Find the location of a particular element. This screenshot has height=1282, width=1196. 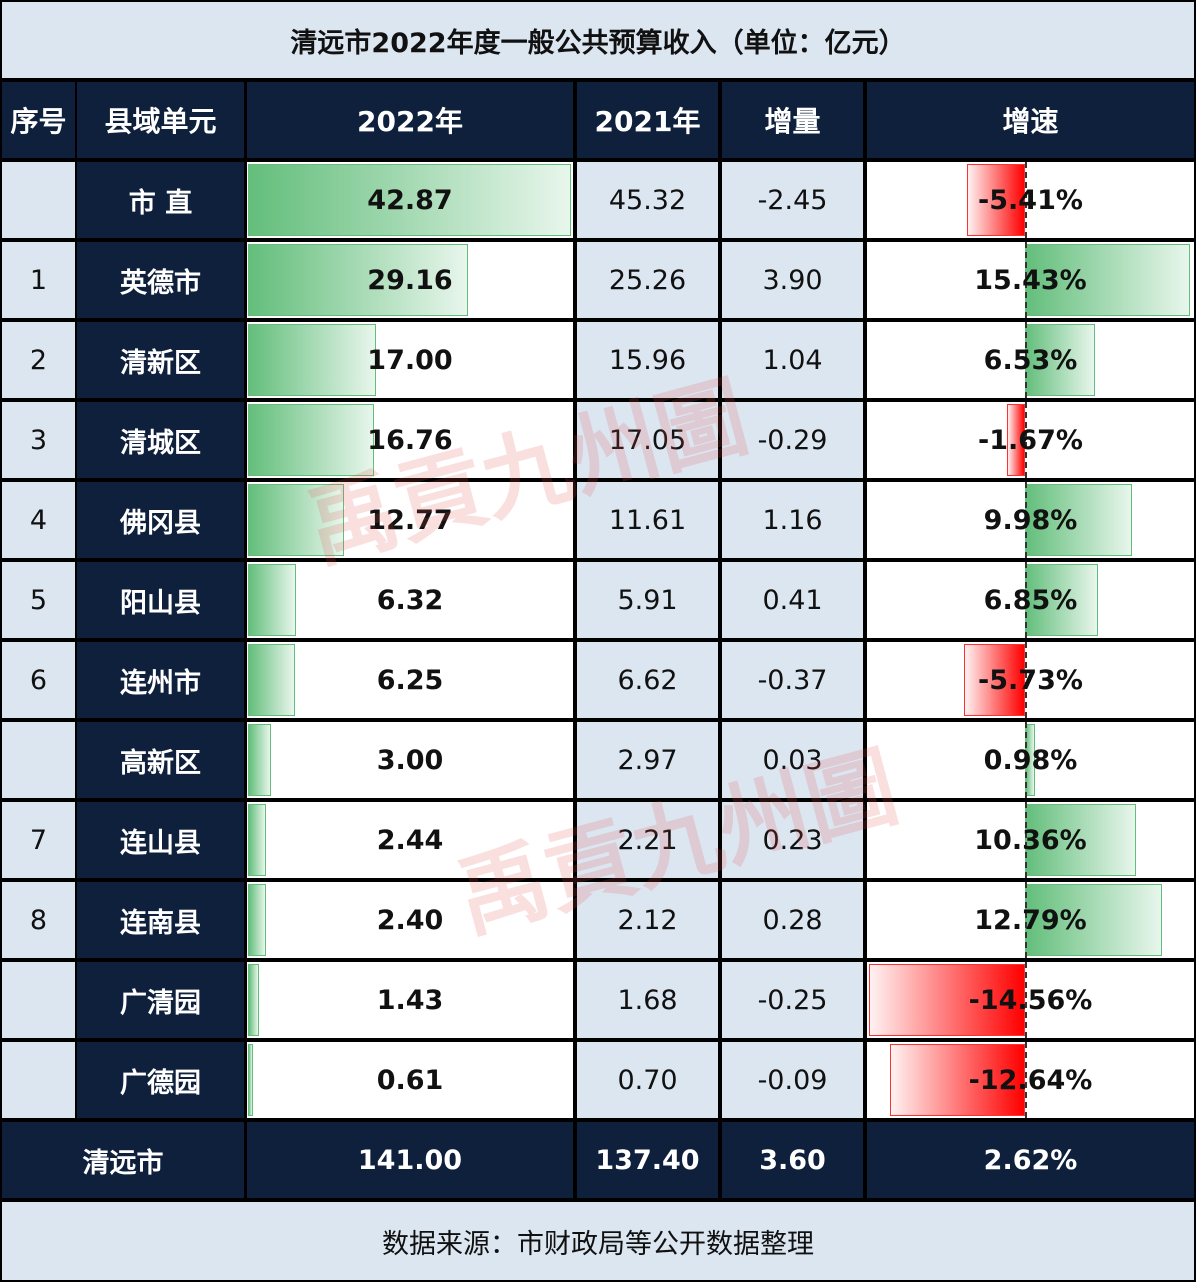

value-2021-cell: 2.97 is located at coordinates (647, 760).